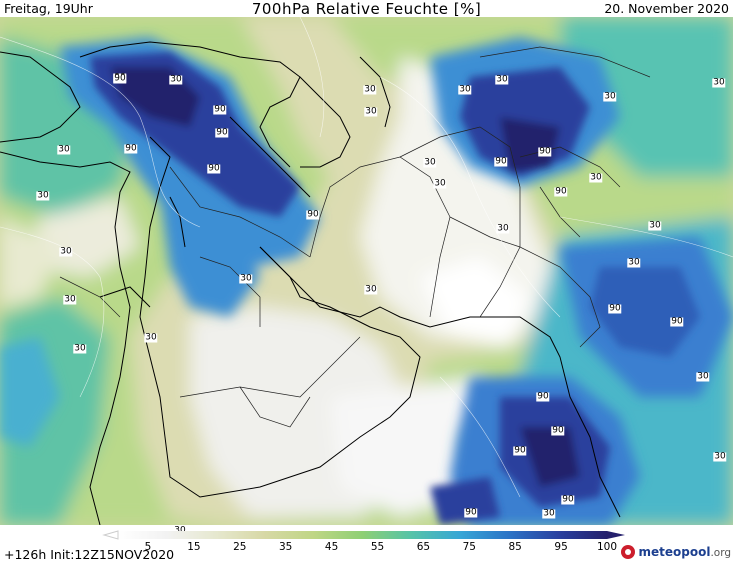 This screenshot has height=566, width=733. What do you see at coordinates (366, 545) in the screenshot?
I see `colorbar-tick-labels: 5 15 25 35 45 55 65 75 85 95 100` at bounding box center [366, 545].